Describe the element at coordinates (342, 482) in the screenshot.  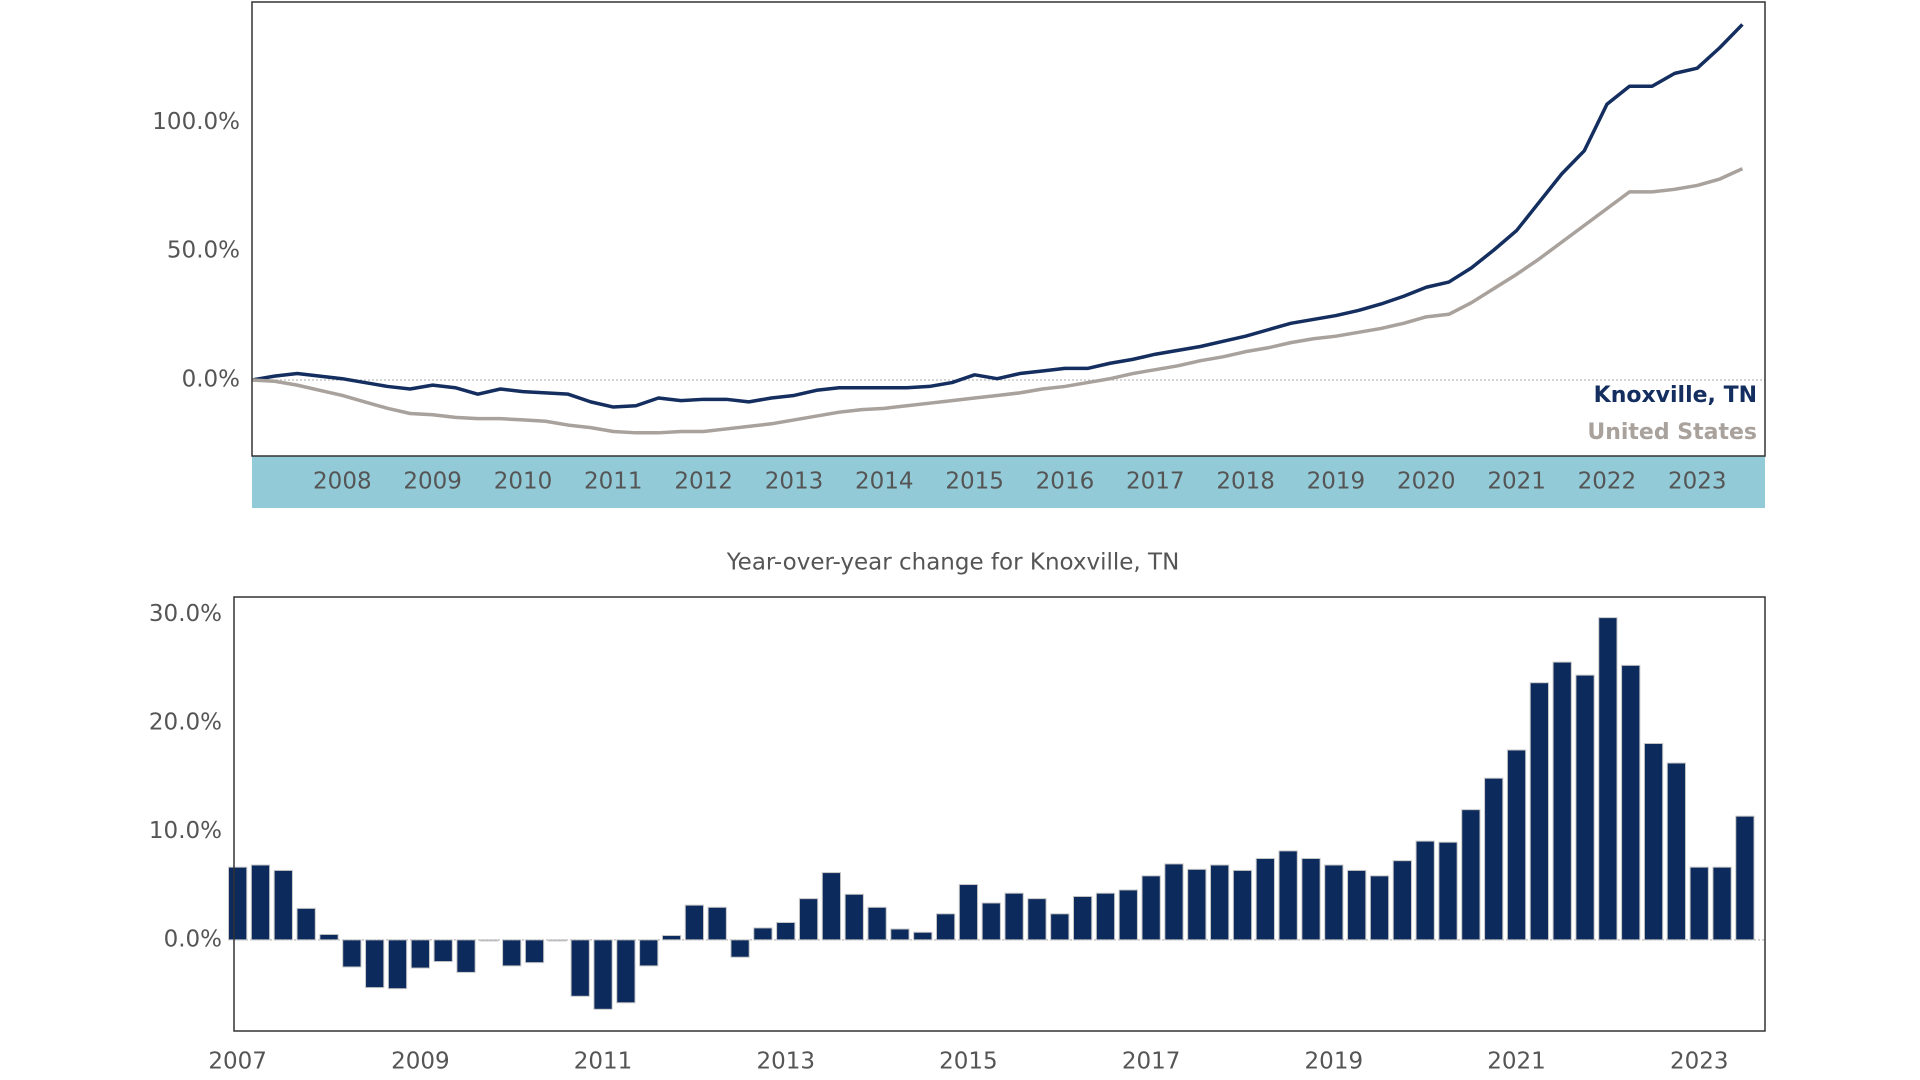
I see `x-tick-label: 2008` at that location.